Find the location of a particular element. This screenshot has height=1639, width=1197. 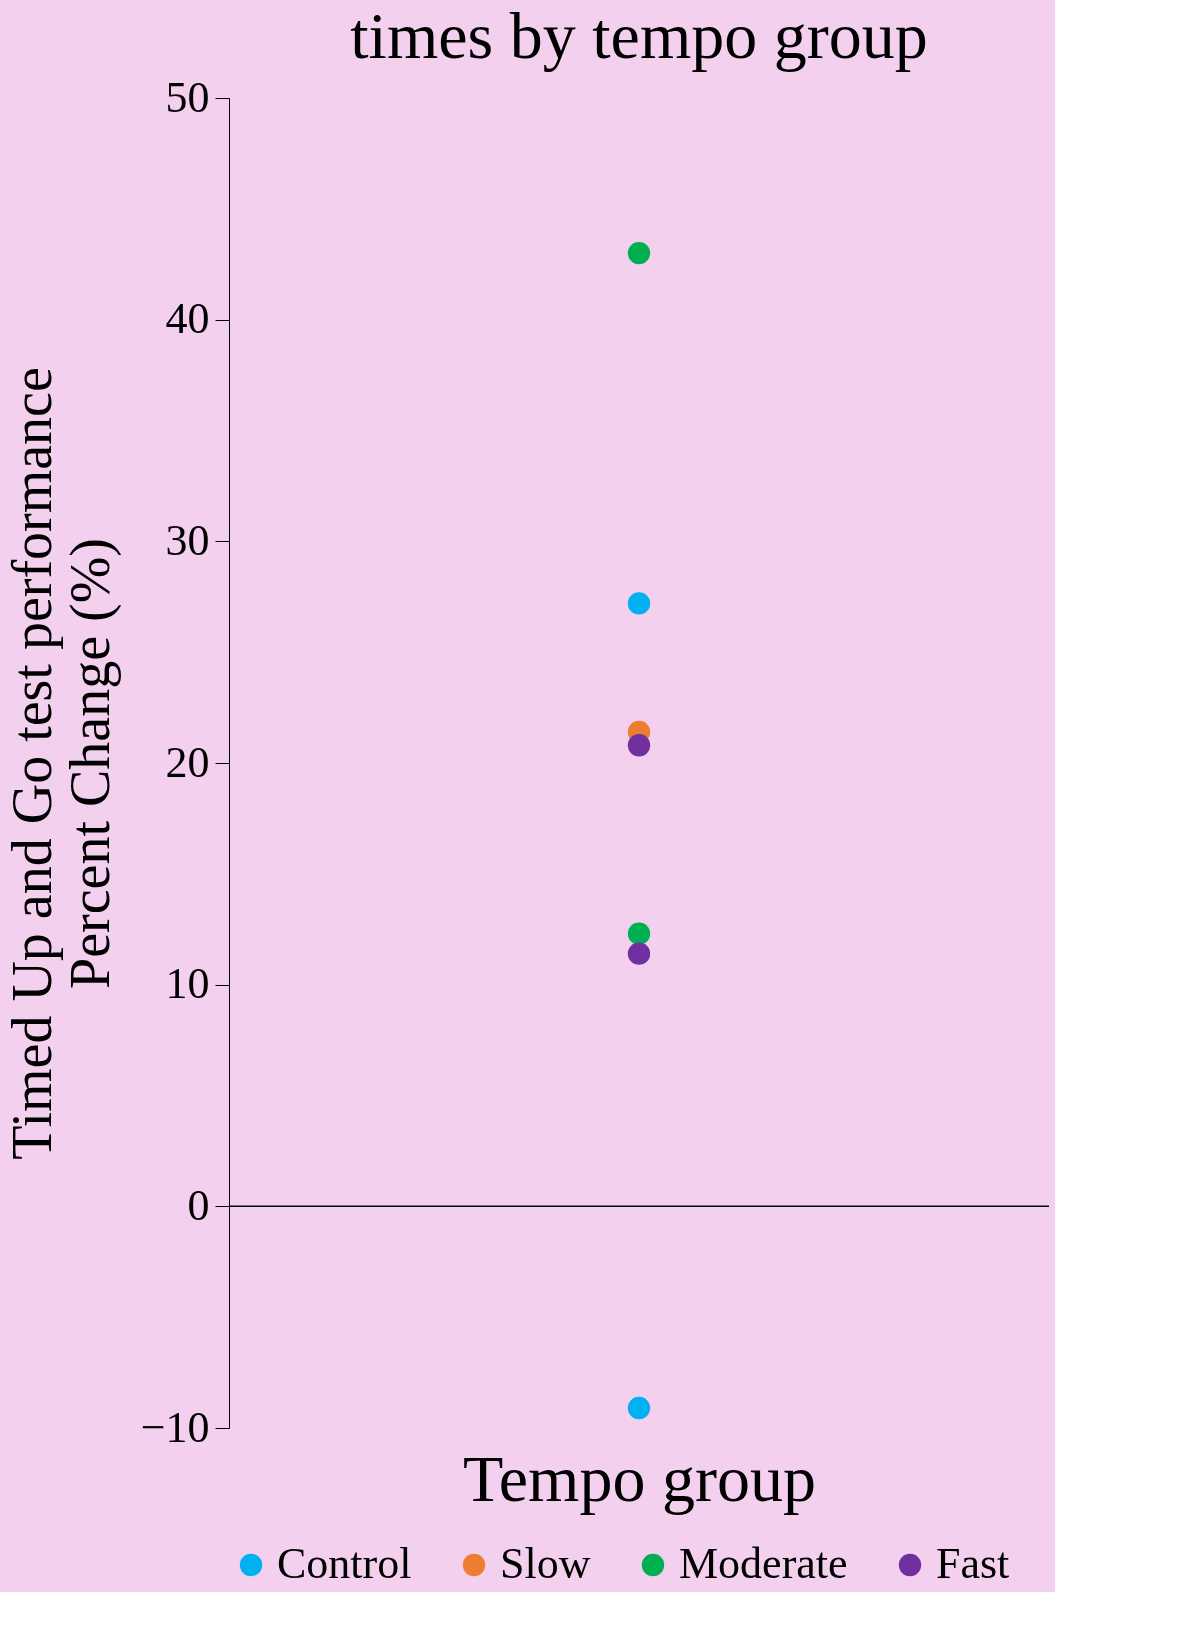

y-tick-label: 30 is located at coordinates (187, 540).